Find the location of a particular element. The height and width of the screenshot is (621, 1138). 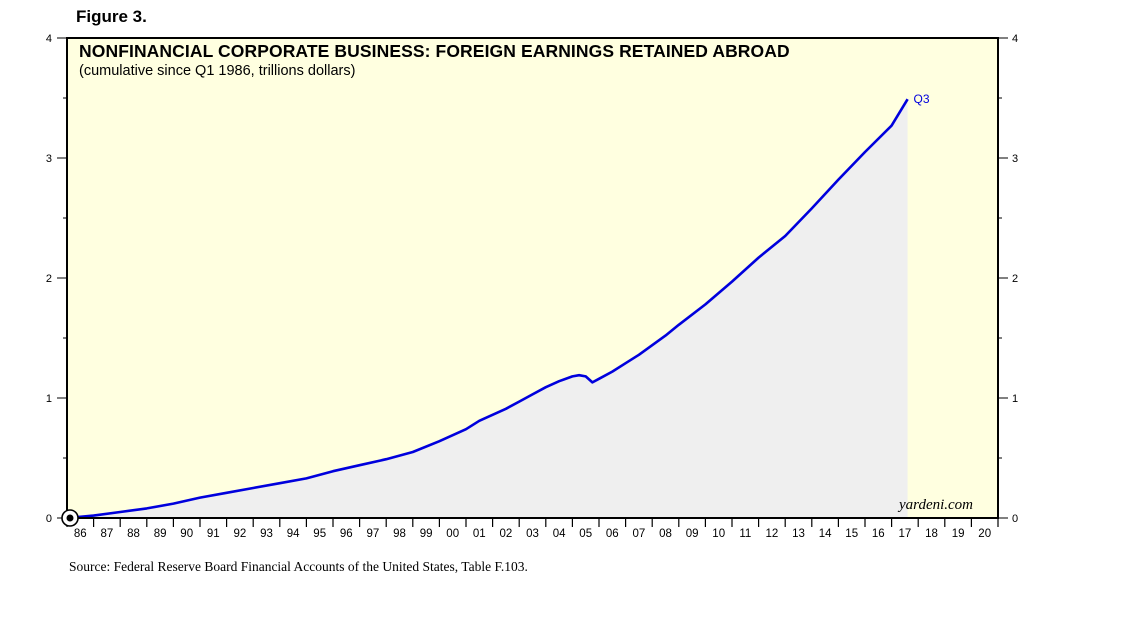

x-tick-label: 00 is located at coordinates (452, 534).